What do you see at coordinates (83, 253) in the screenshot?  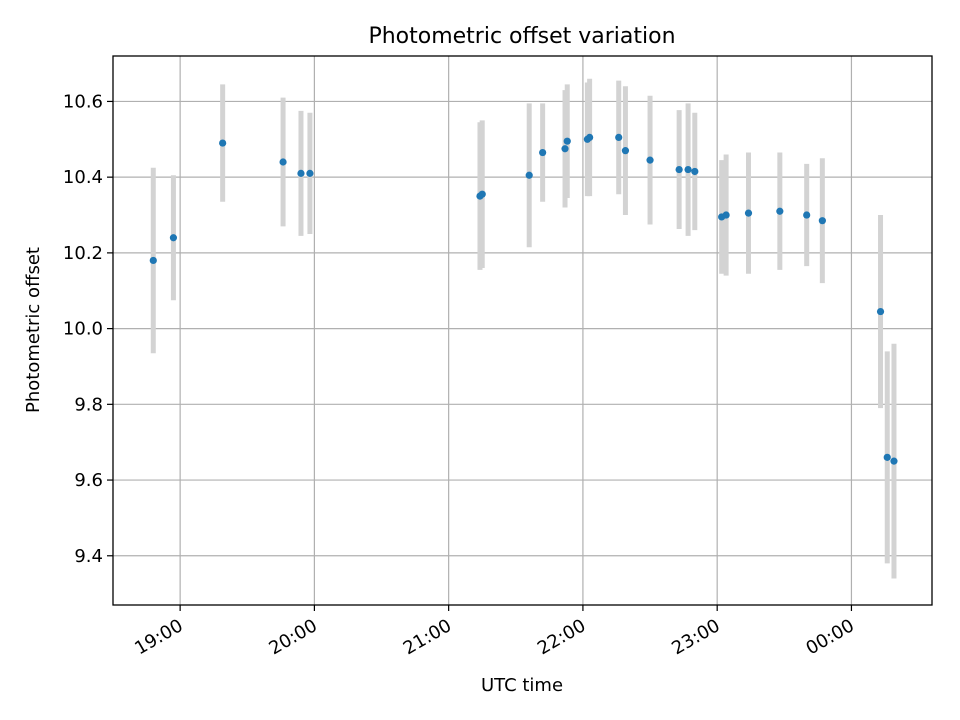 I see `y-tick-label: 10.2` at bounding box center [83, 253].